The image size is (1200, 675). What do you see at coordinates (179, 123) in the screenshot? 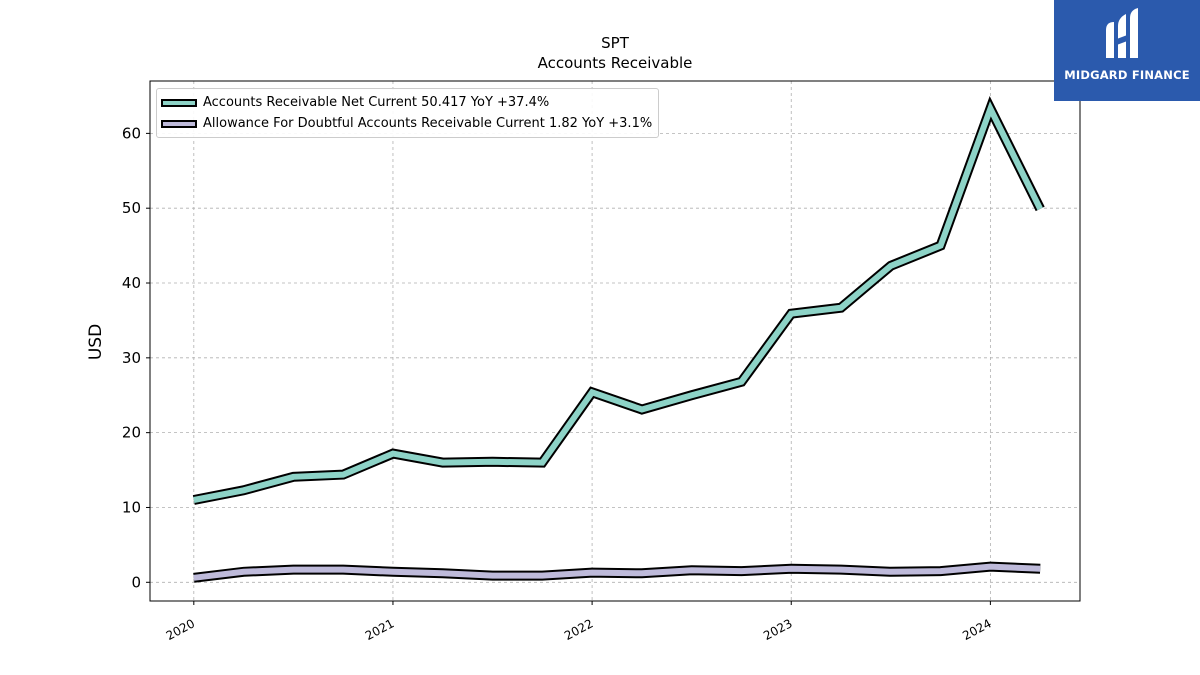
I see `legend-swatch-allowance` at bounding box center [179, 123].